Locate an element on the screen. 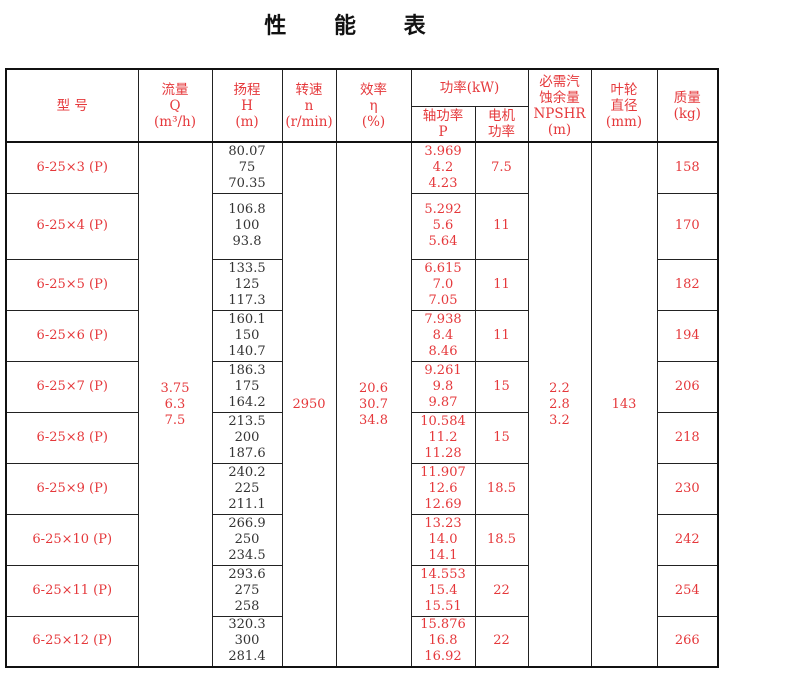 Image resolution: width=800 pixels, height=691 pixels. header-head: 扬程 H (m) is located at coordinates (247, 105).